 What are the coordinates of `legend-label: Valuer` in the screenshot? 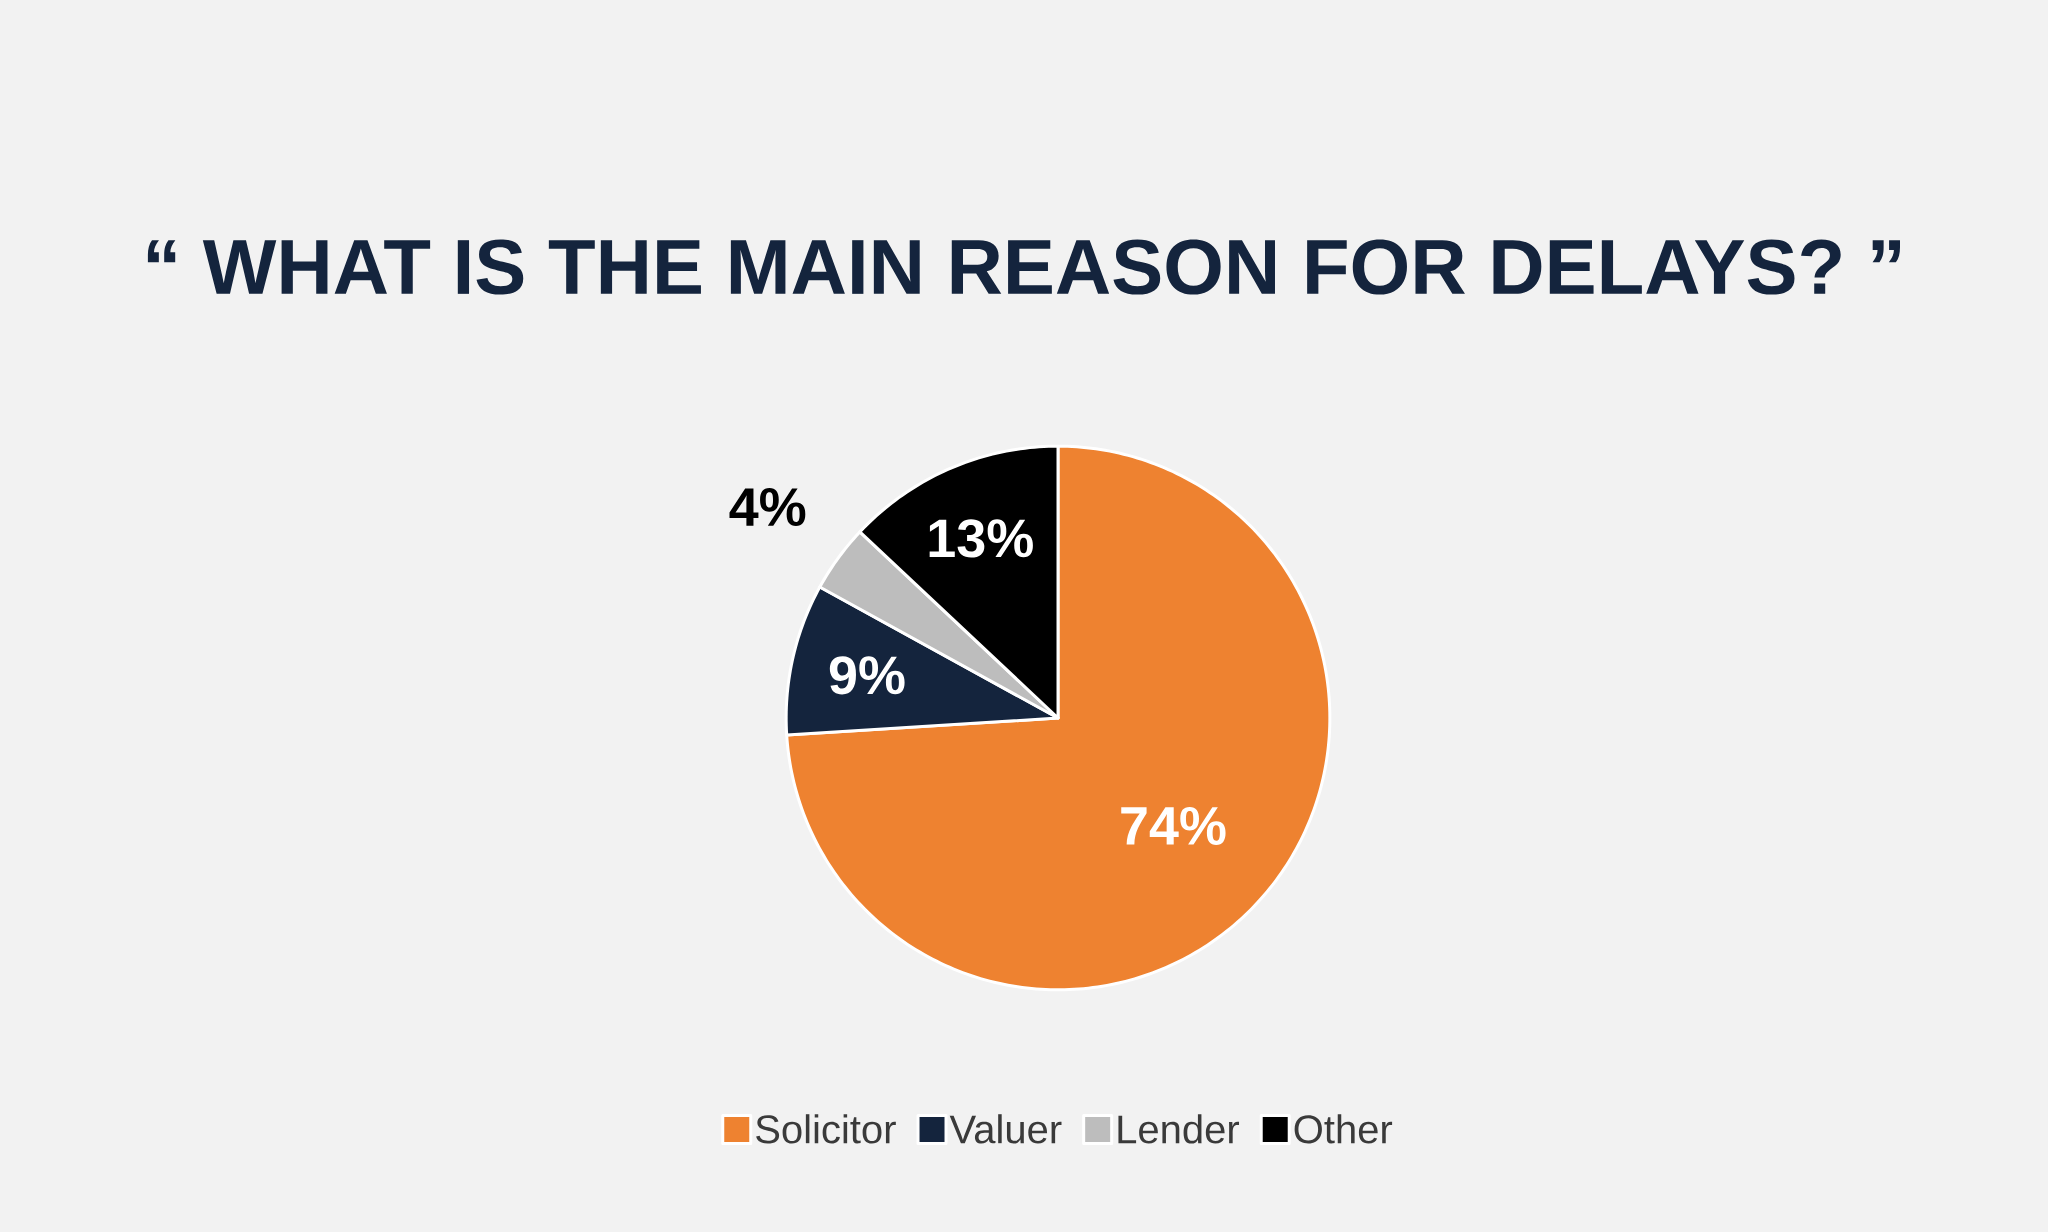 It's located at (1005, 1129).